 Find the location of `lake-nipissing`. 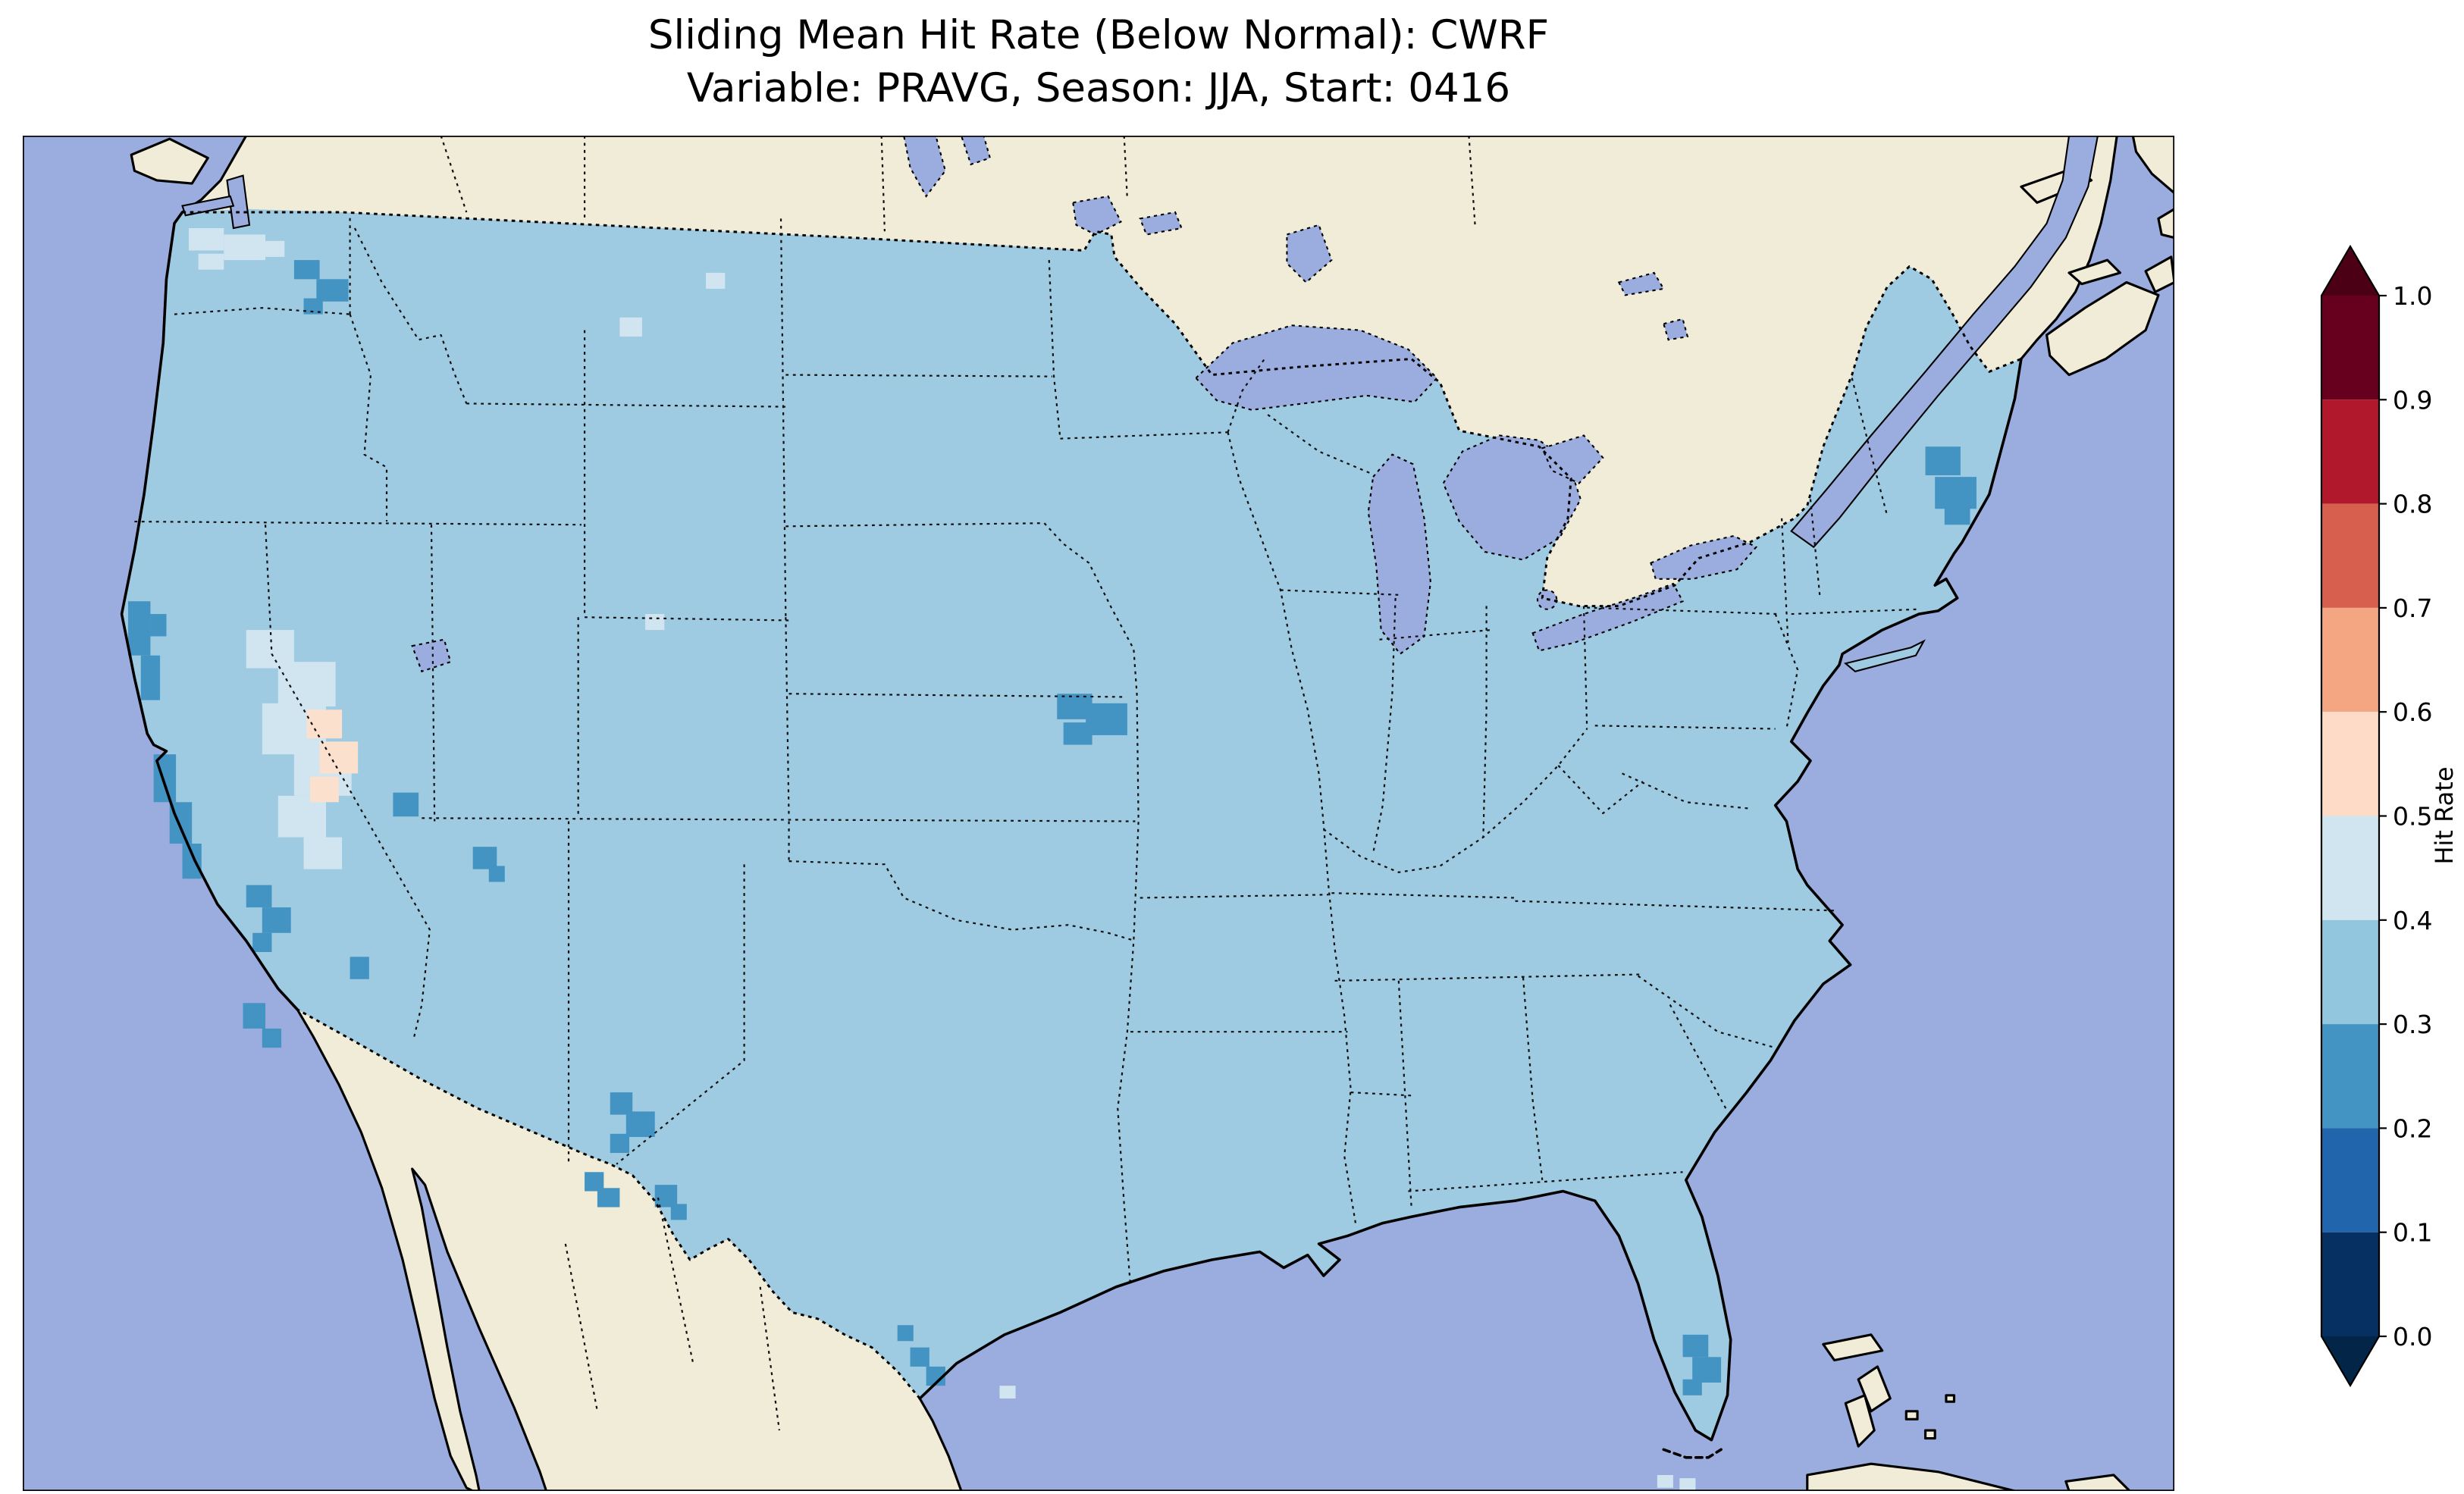

lake-nipissing is located at coordinates (1641, 283).